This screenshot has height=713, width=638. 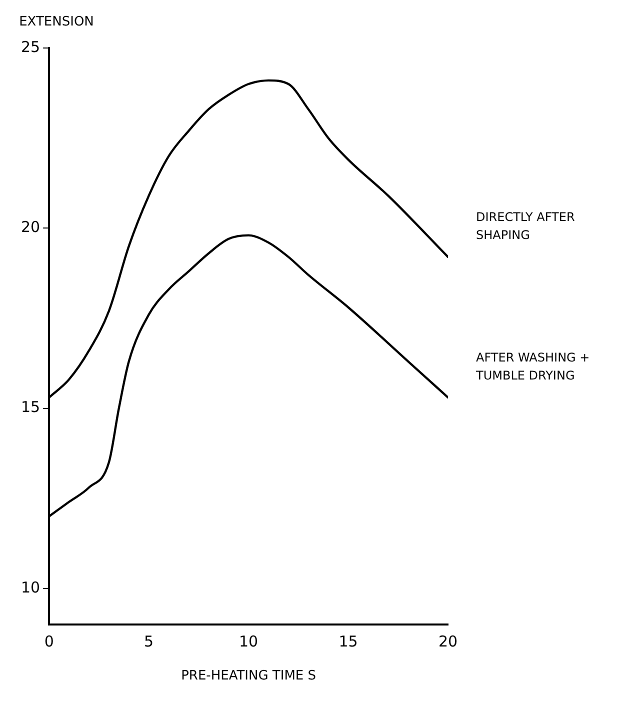 I want to click on y-tick-label: 25, so click(x=30, y=47).